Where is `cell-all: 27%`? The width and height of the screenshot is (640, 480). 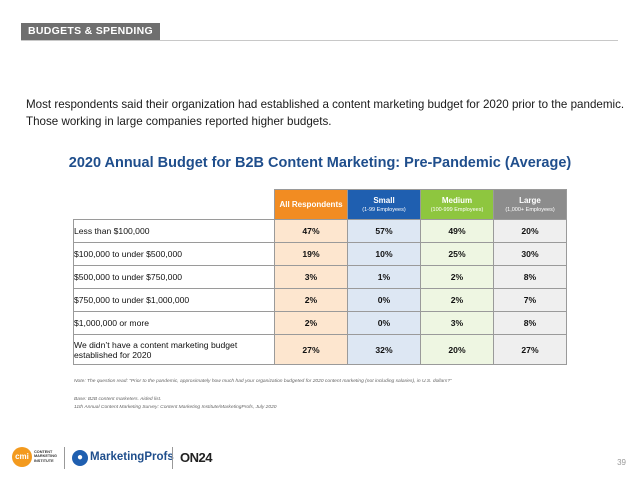
cell-all: 27% is located at coordinates (311, 349).